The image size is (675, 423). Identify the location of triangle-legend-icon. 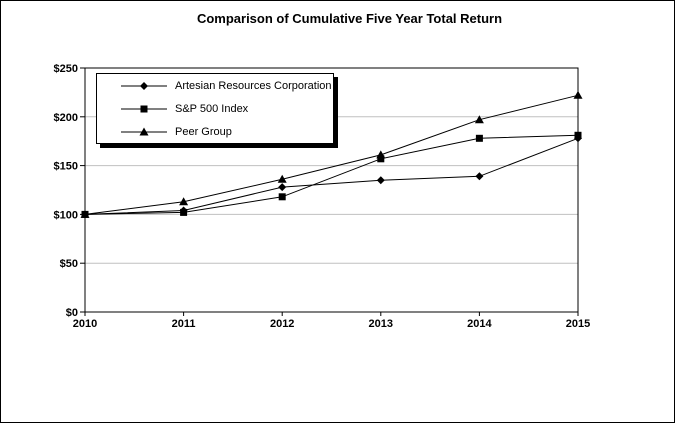
(144, 131).